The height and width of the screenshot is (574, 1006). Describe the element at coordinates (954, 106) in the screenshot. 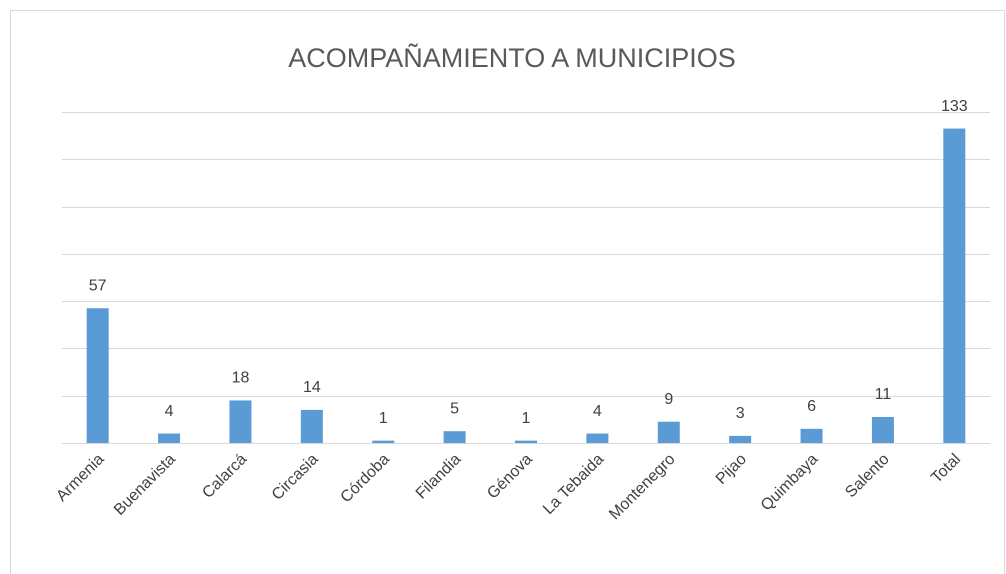

I see `data-label: 133` at that location.